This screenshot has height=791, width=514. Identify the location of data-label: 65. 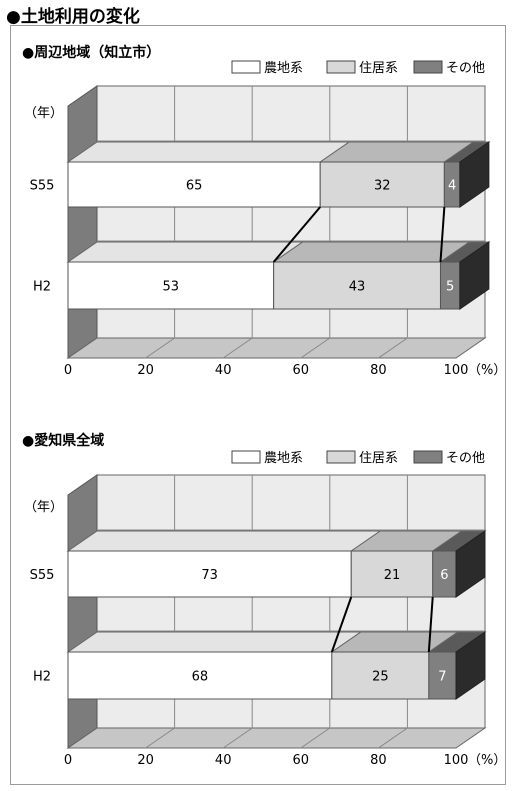
(194, 186).